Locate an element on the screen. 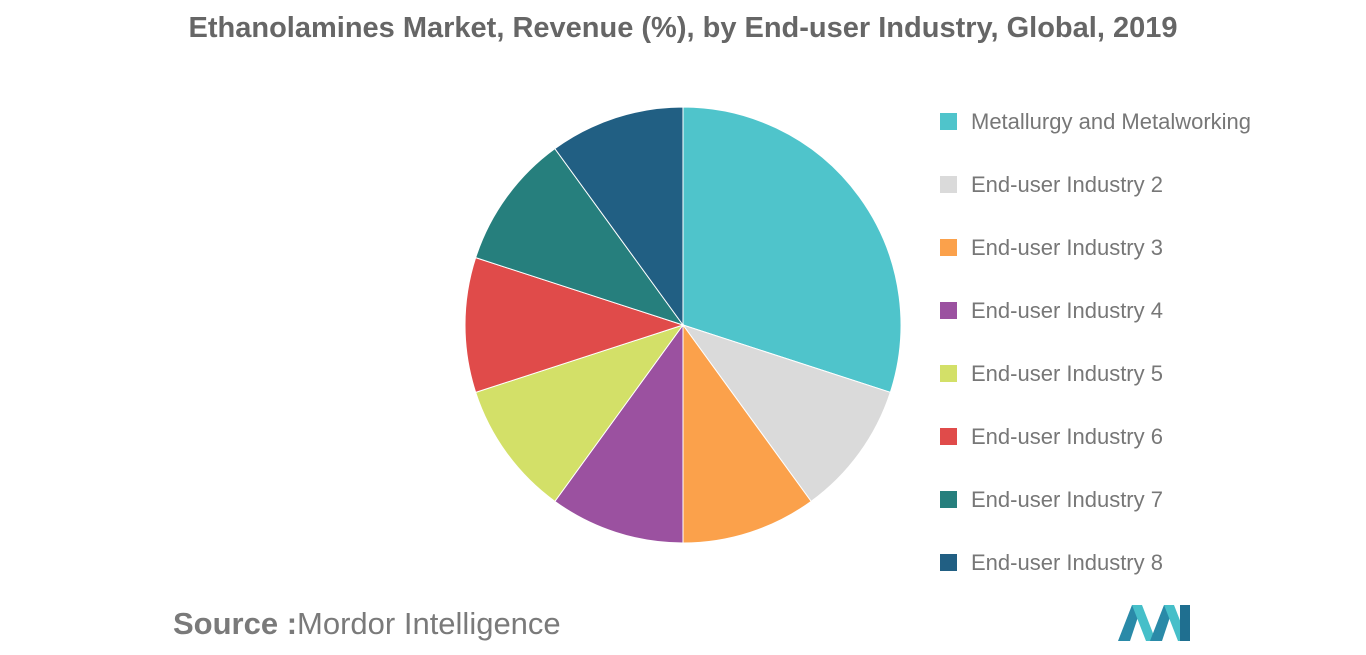 The width and height of the screenshot is (1366, 655). legend-label: End-user Industry 5 is located at coordinates (1067, 373).